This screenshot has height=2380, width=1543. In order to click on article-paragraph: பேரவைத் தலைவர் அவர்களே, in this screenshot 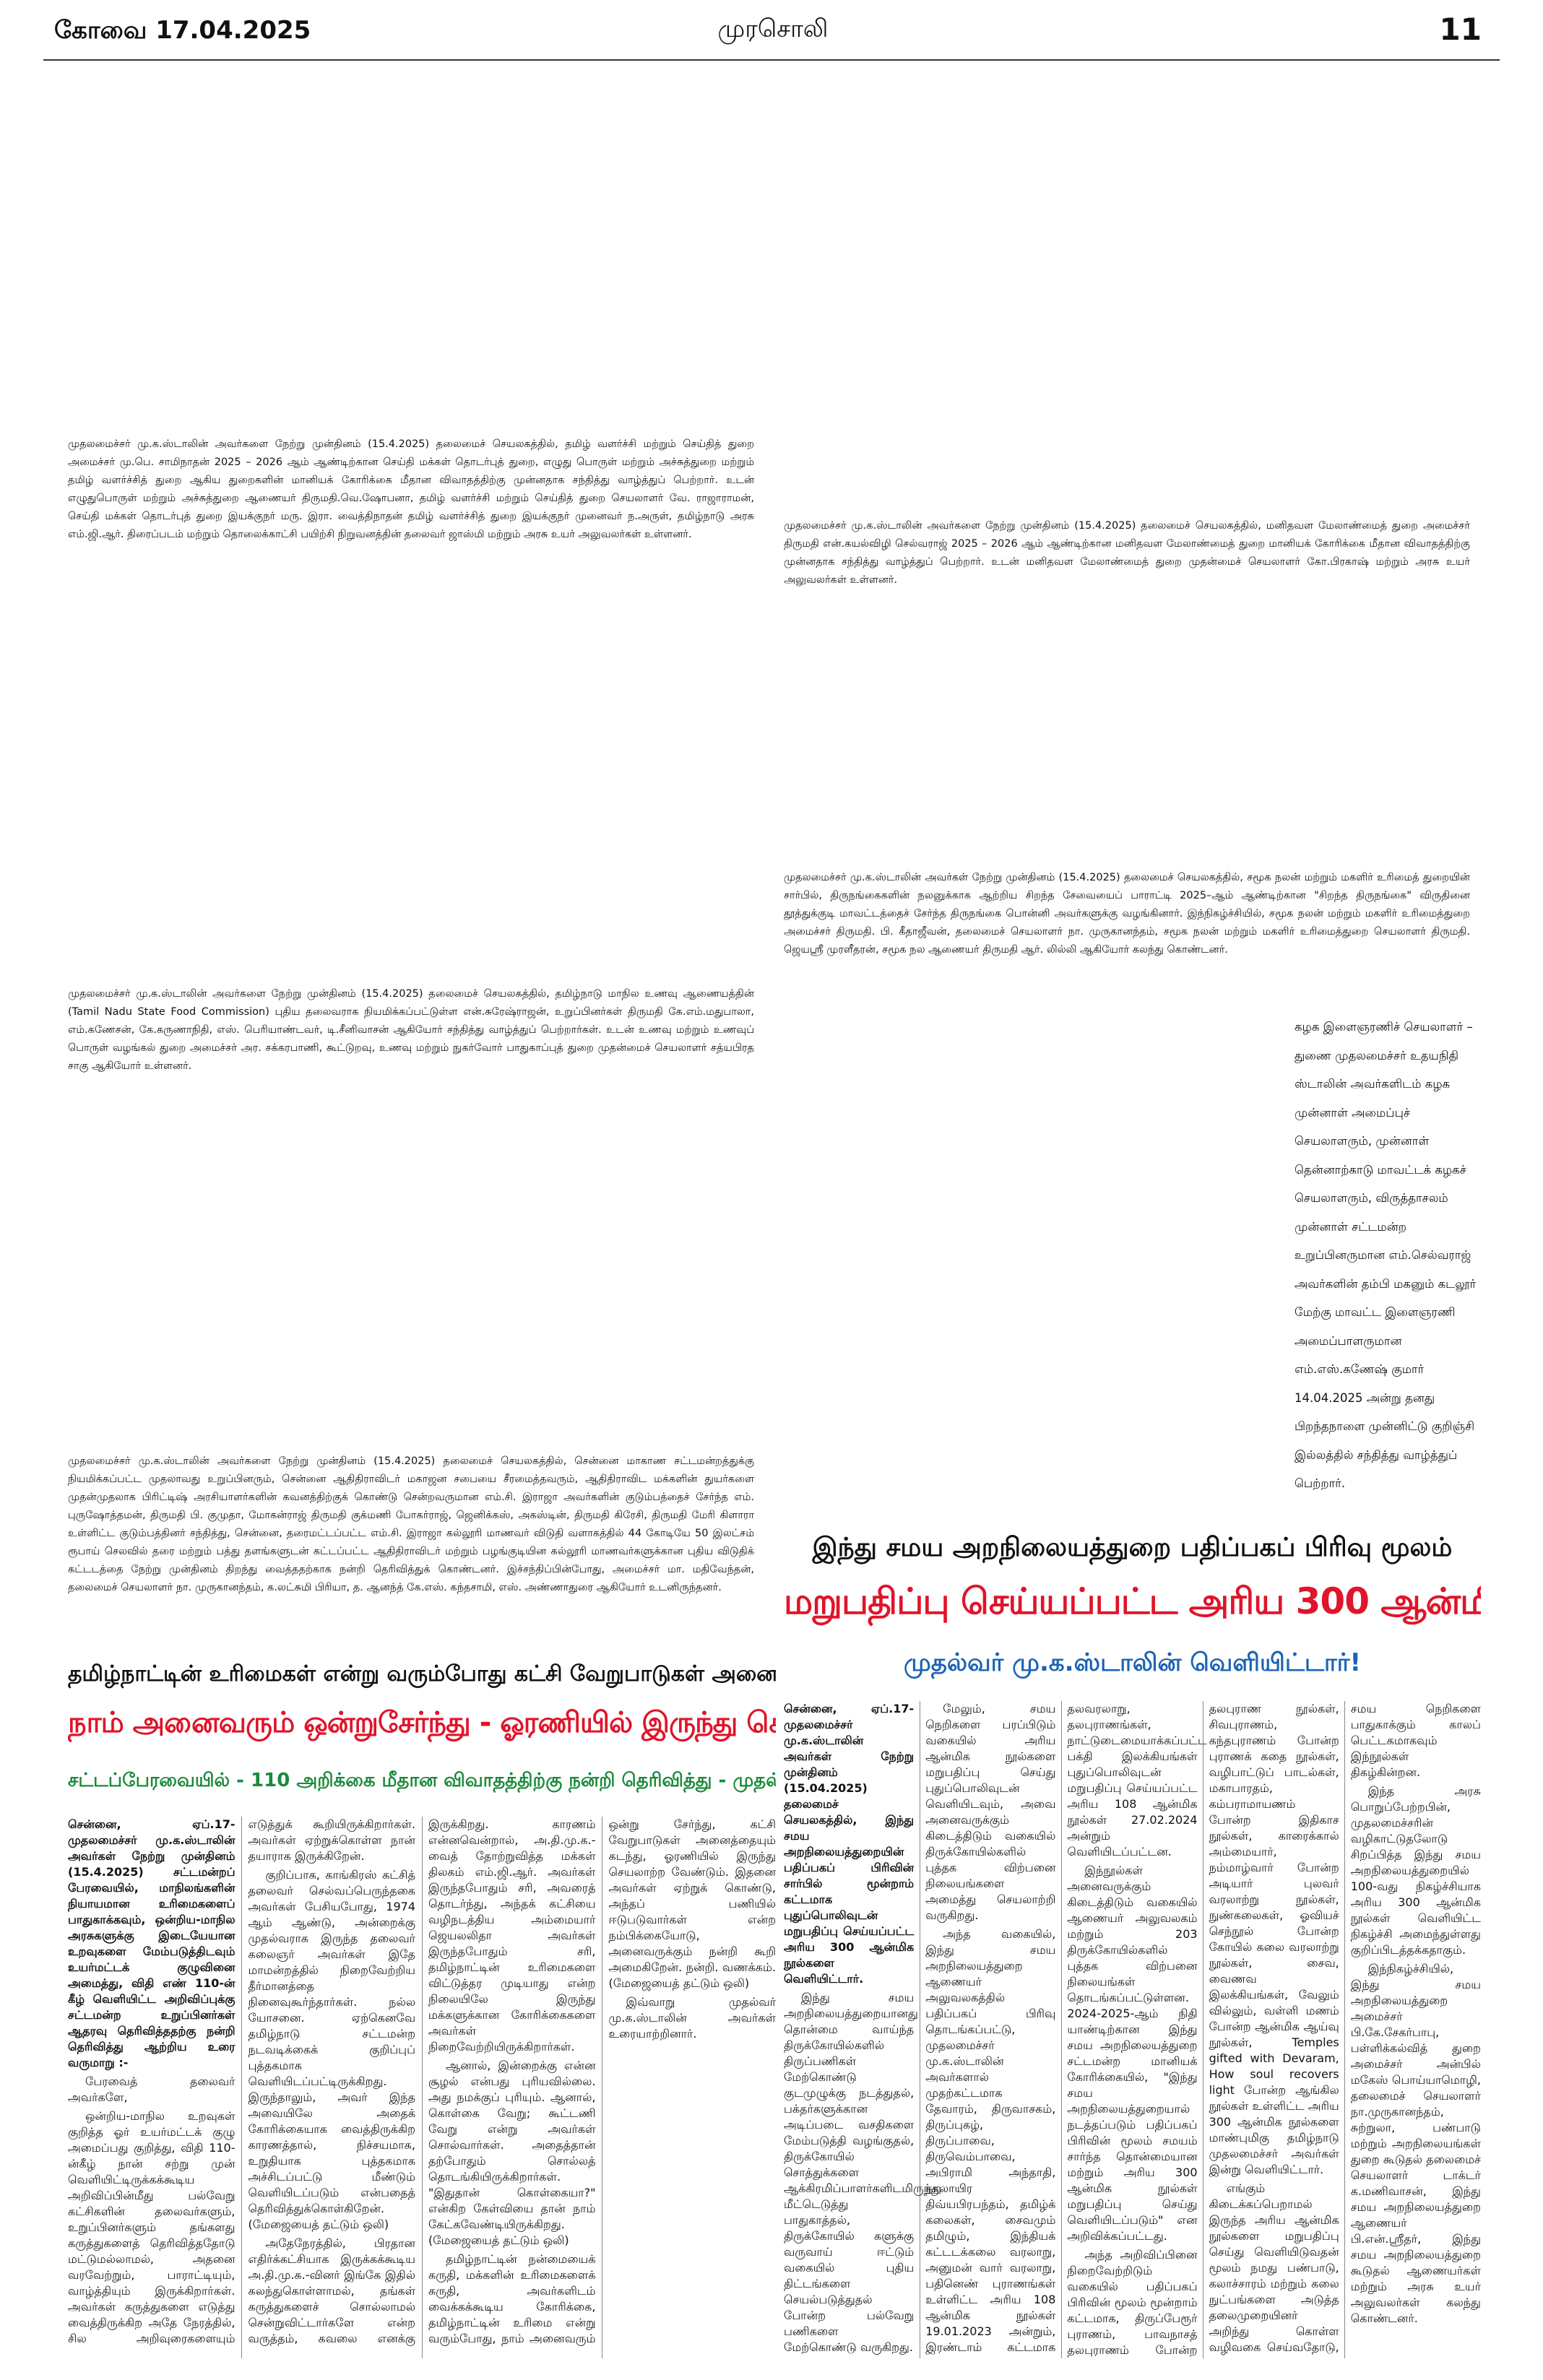, I will do `click(151, 2089)`.